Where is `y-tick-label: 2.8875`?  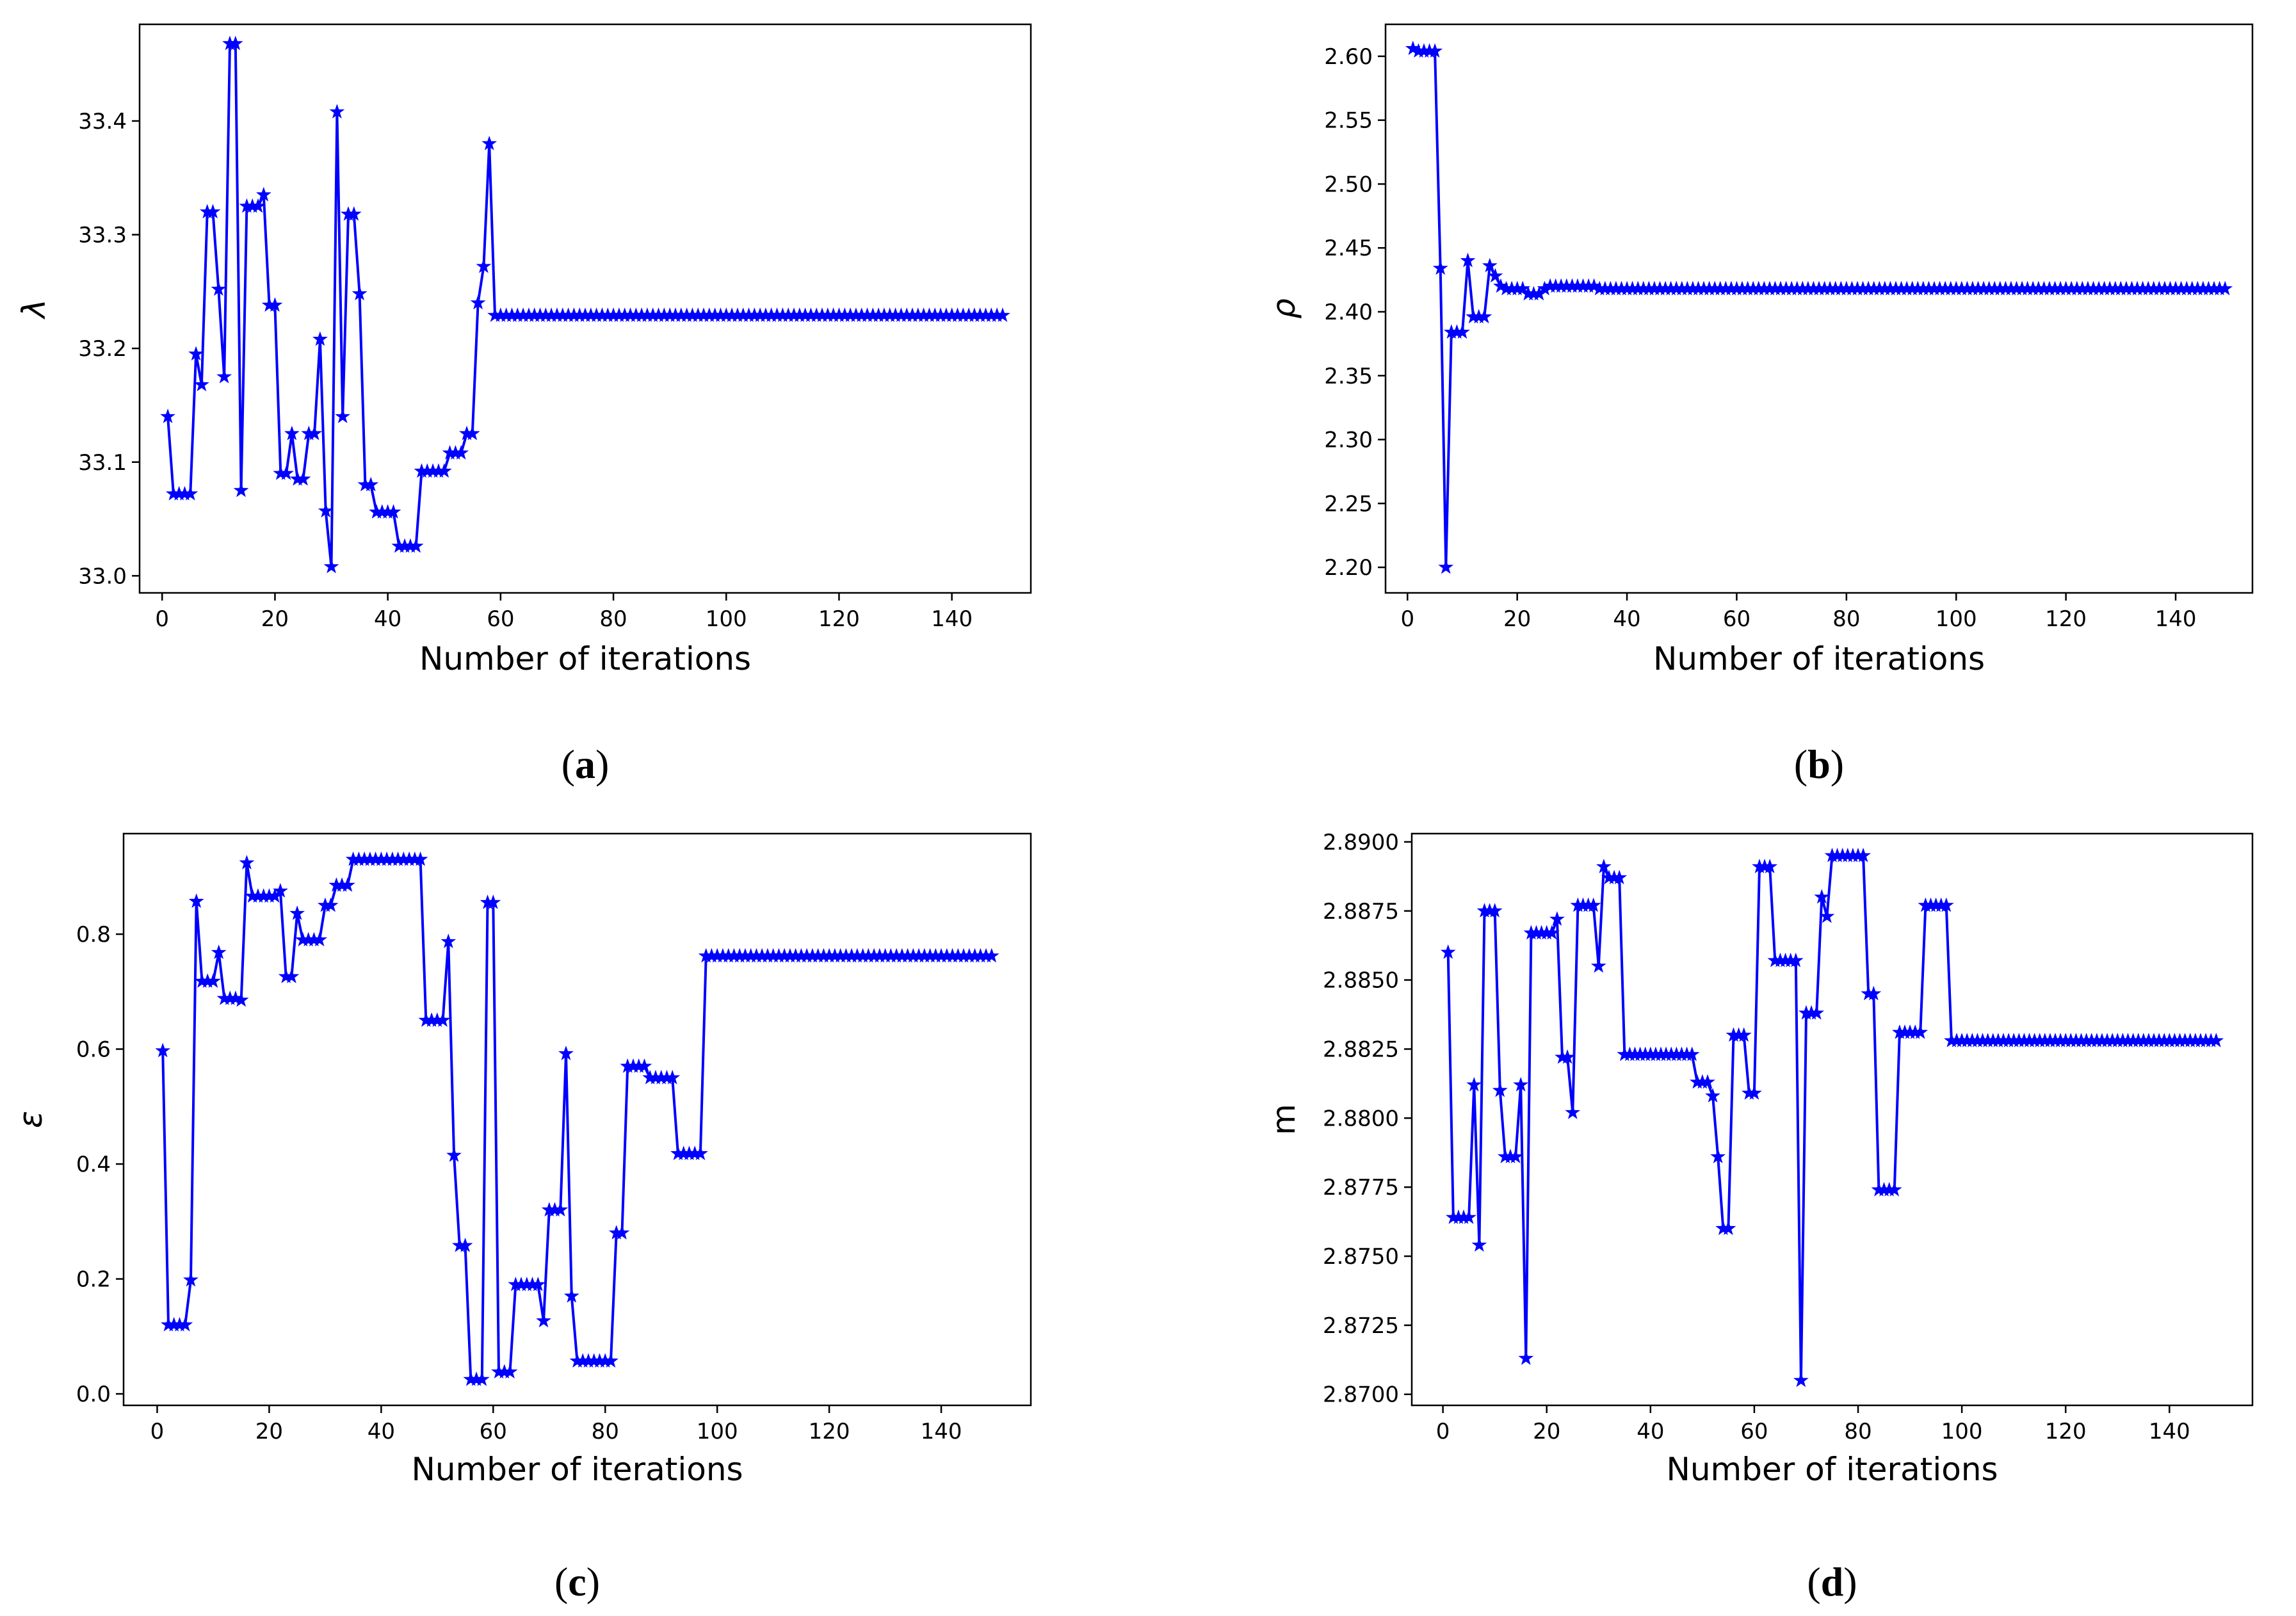 y-tick-label: 2.8875 is located at coordinates (1361, 912).